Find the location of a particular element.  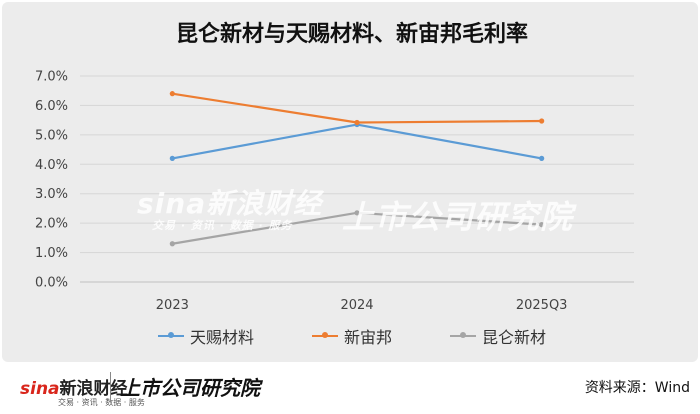

legend-item: 天赐材料 is located at coordinates (205, 336).